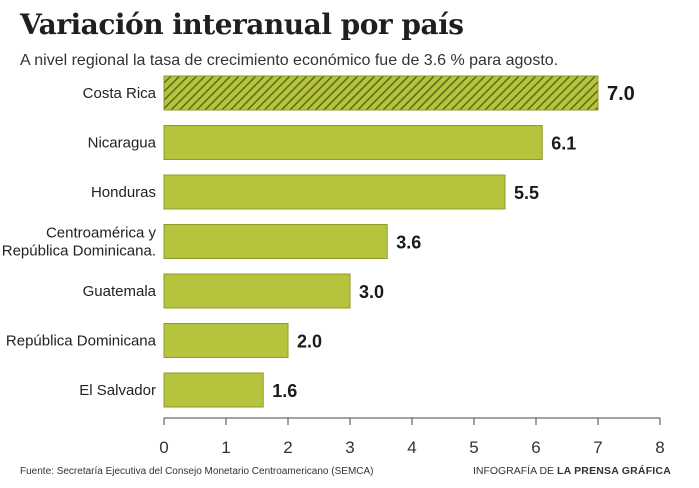 This screenshot has height=488, width=699. I want to click on bar-republica-dominicana, so click(226, 340).